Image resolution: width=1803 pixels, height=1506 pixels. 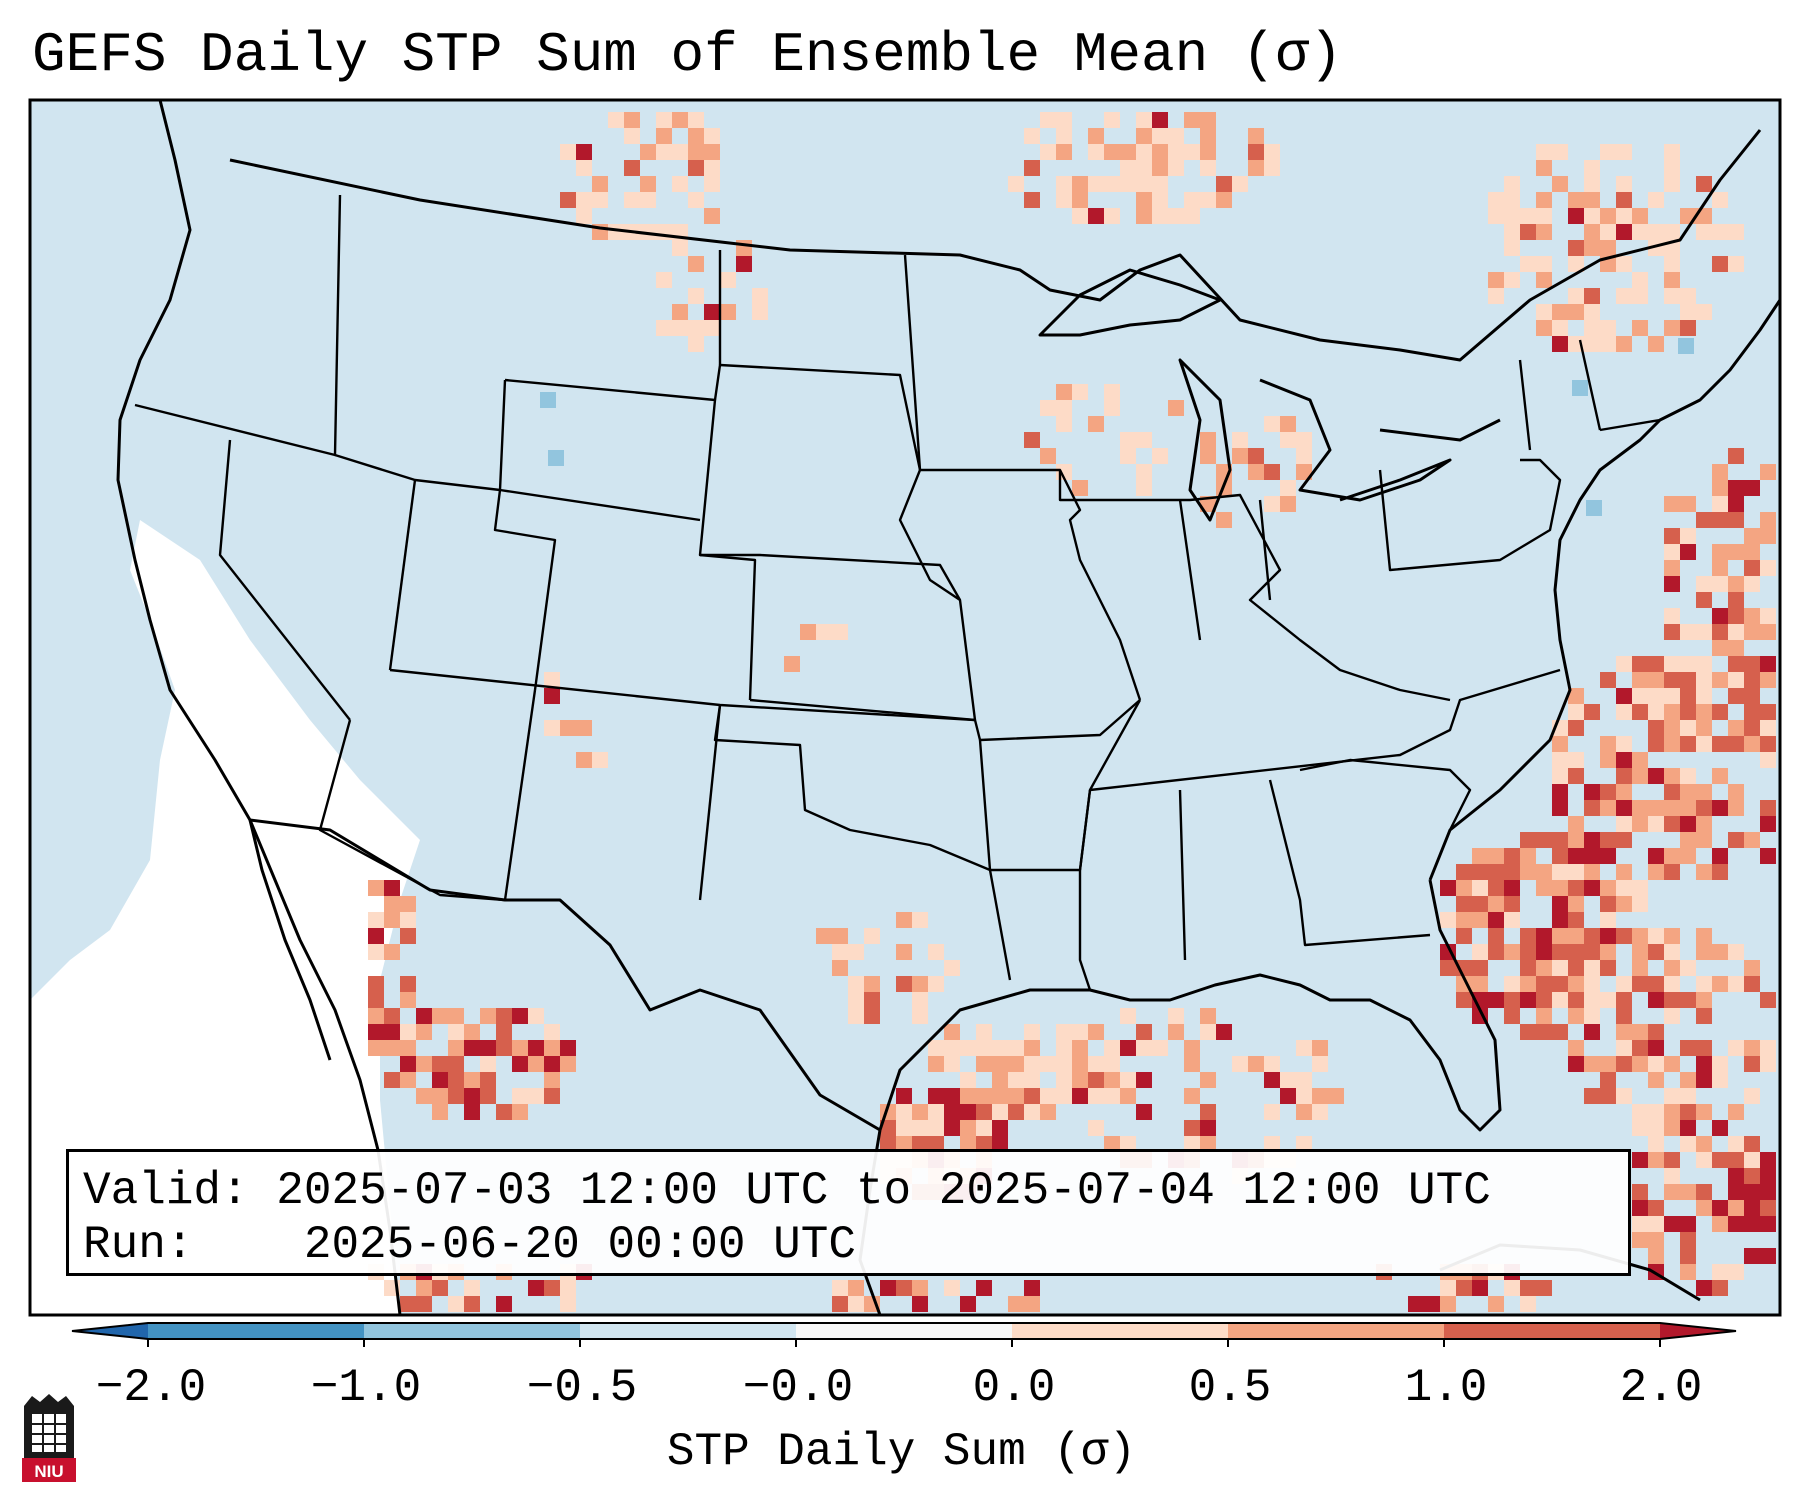 I want to click on colorbar-tick-label: −0.0, so click(x=798, y=1388).